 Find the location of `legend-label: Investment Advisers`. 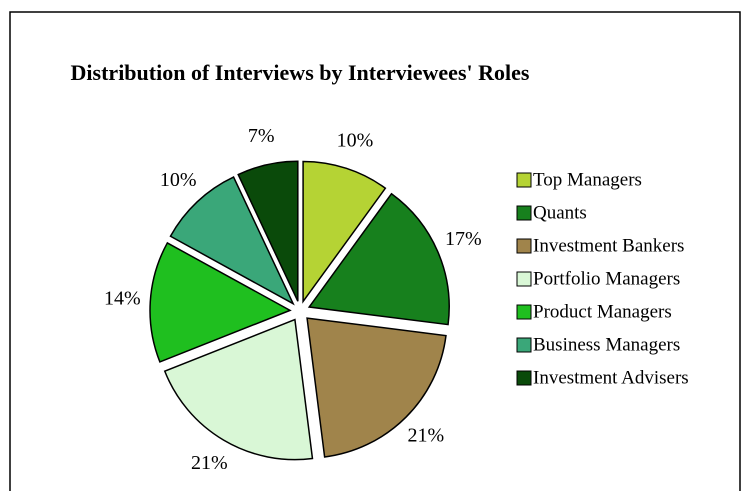

legend-label: Investment Advisers is located at coordinates (611, 377).